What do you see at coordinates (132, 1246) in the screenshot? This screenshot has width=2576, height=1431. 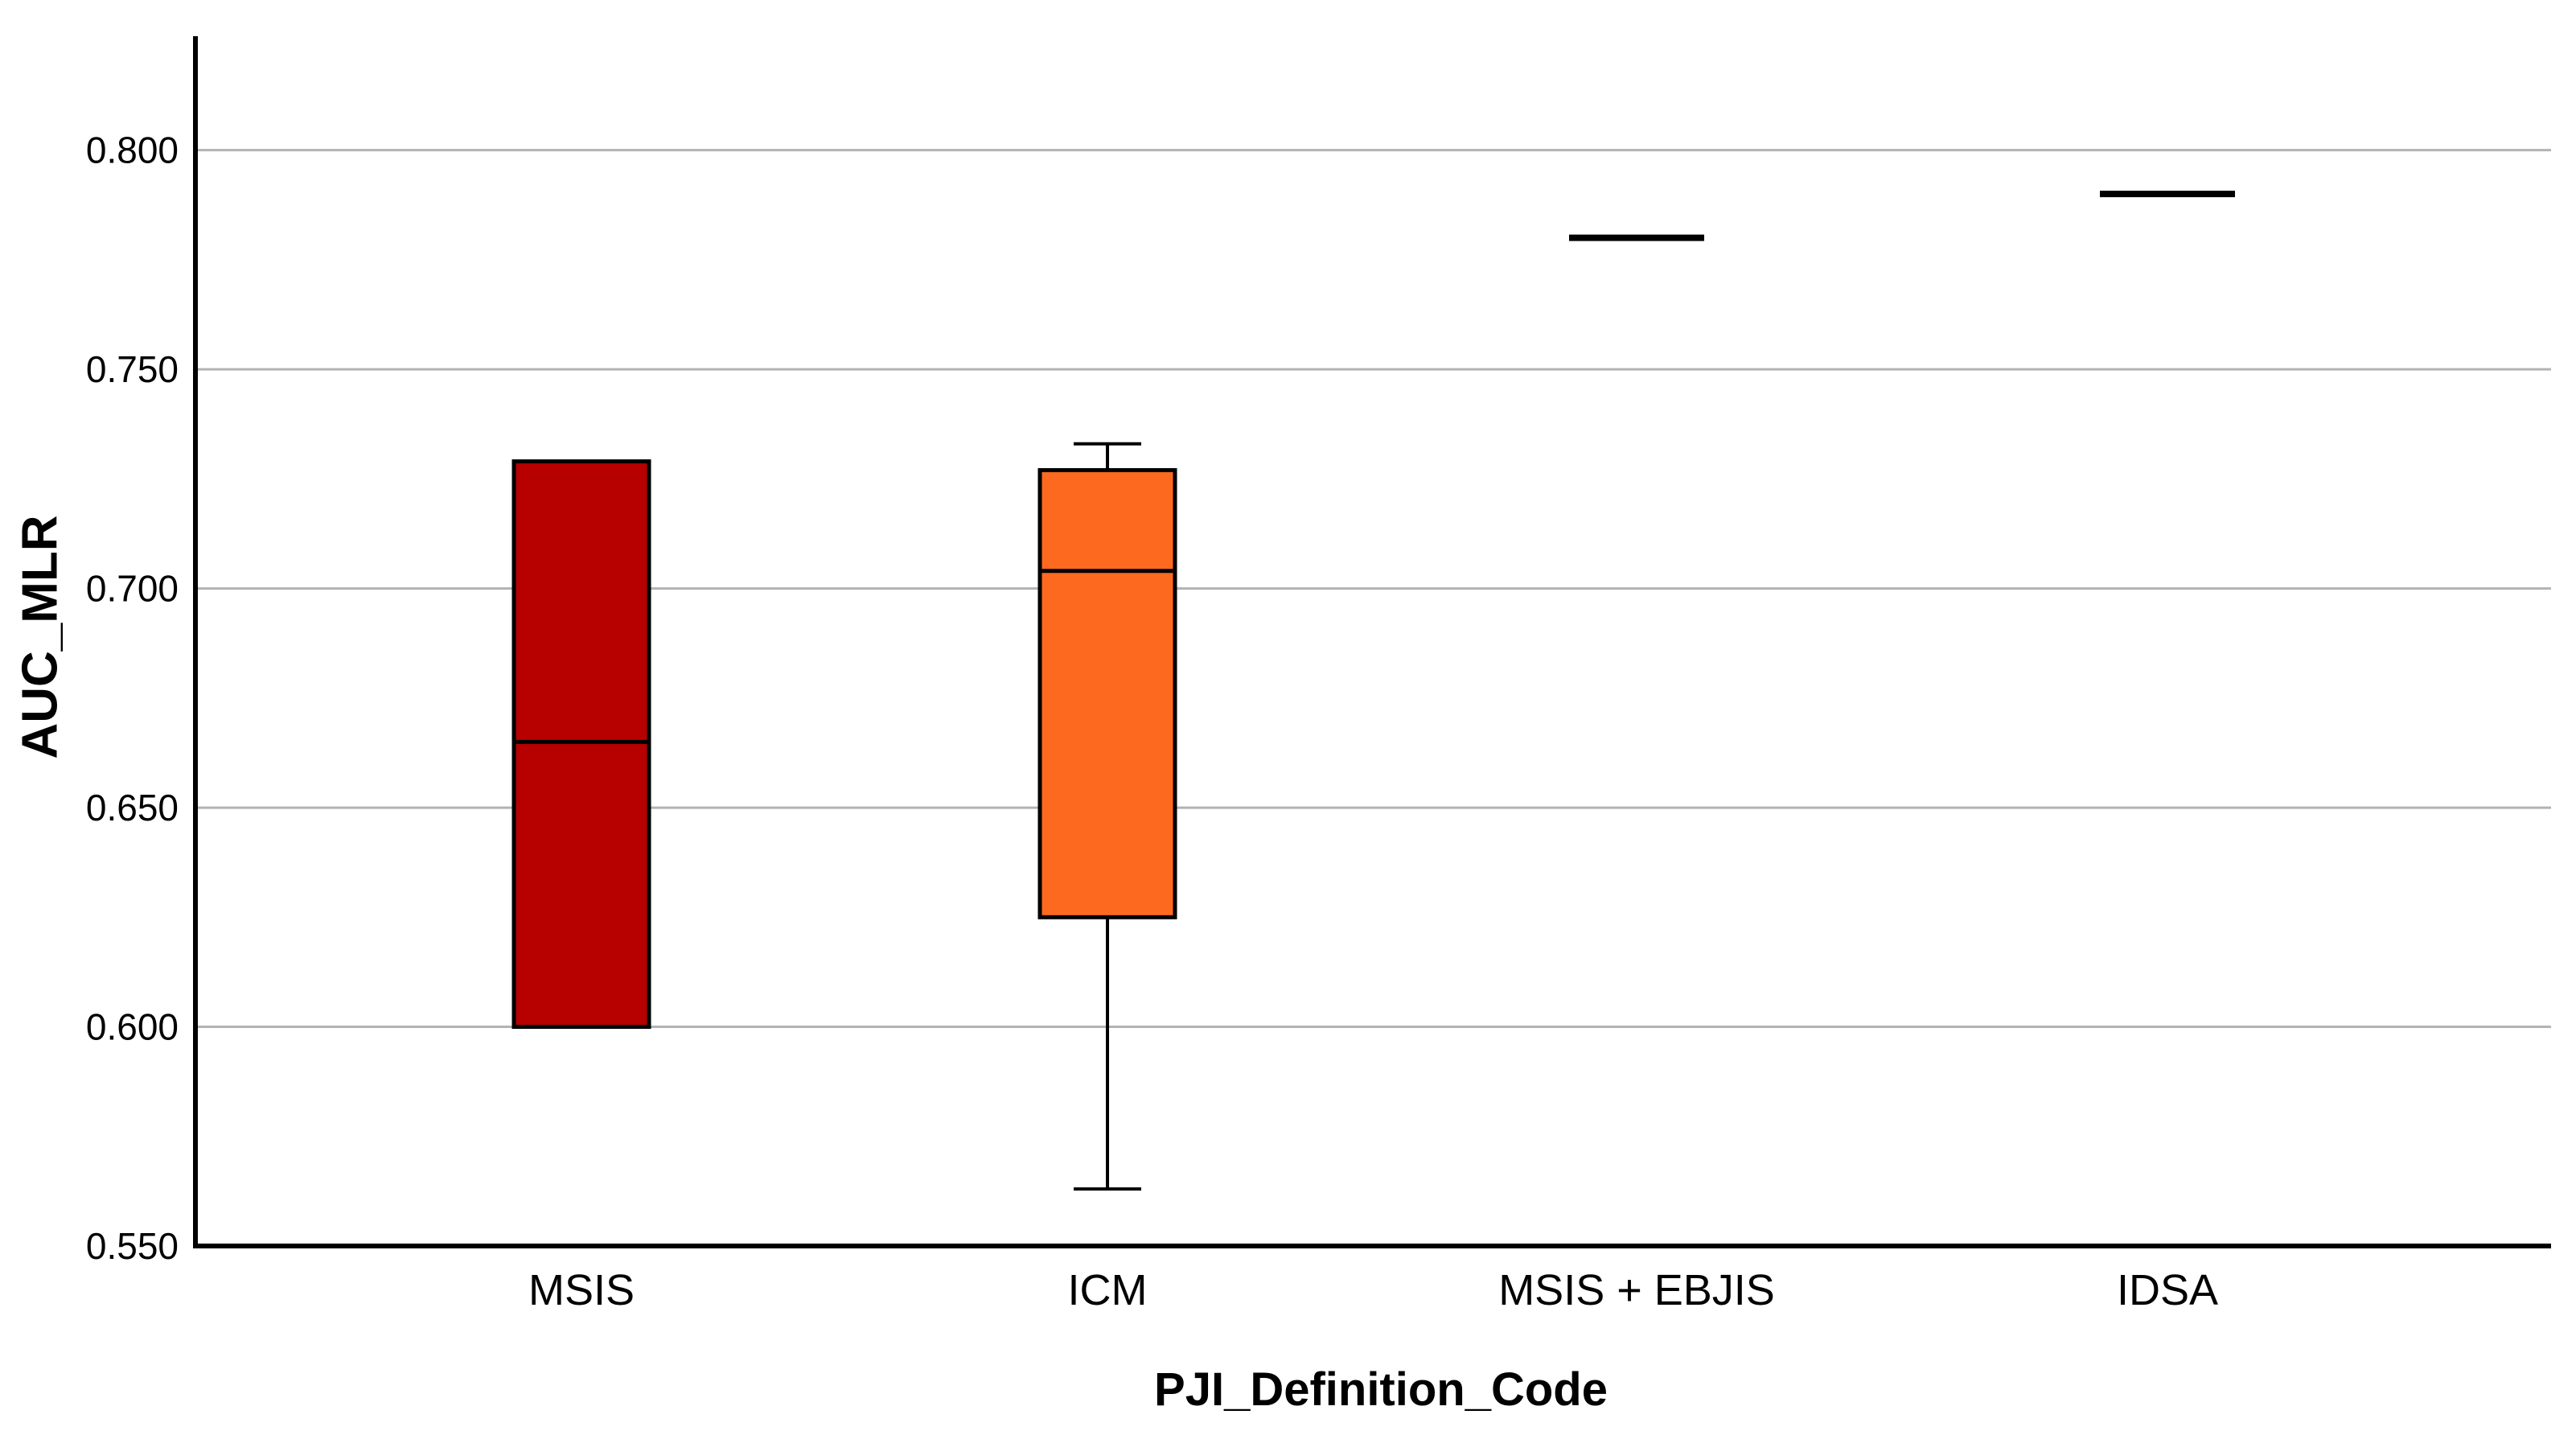 I see `y-tick-label-0.550: 0.550` at bounding box center [132, 1246].